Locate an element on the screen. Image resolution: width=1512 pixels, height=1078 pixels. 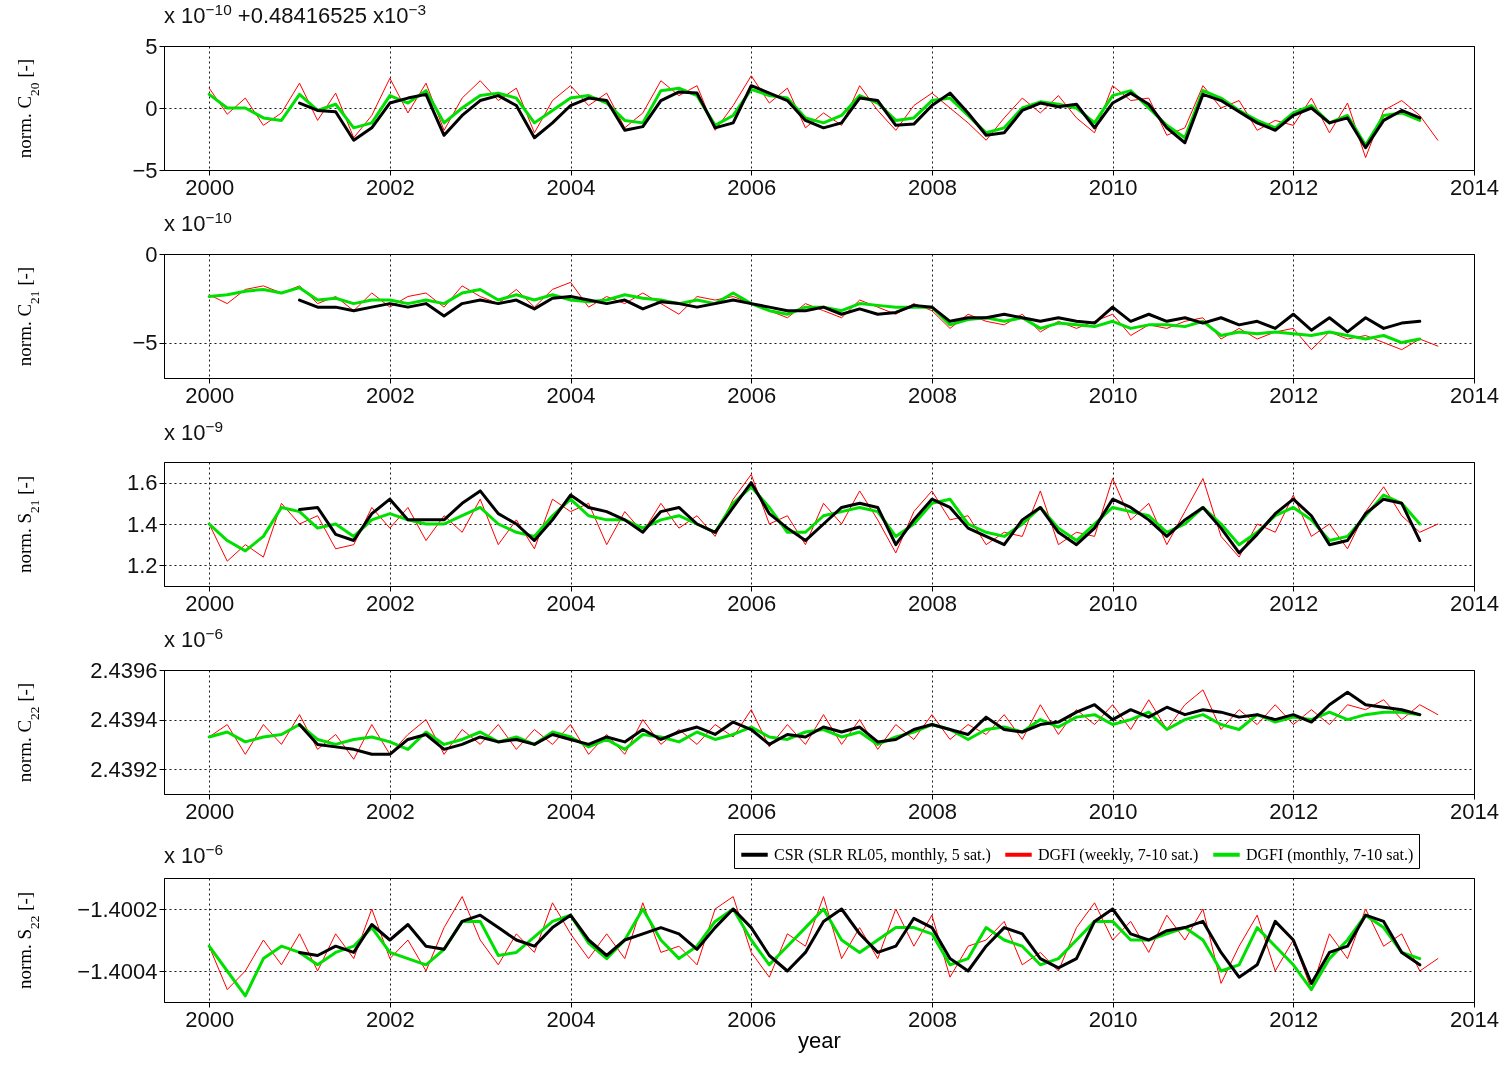
y-tick-label: −1.4004 is located at coordinates (117, 971).